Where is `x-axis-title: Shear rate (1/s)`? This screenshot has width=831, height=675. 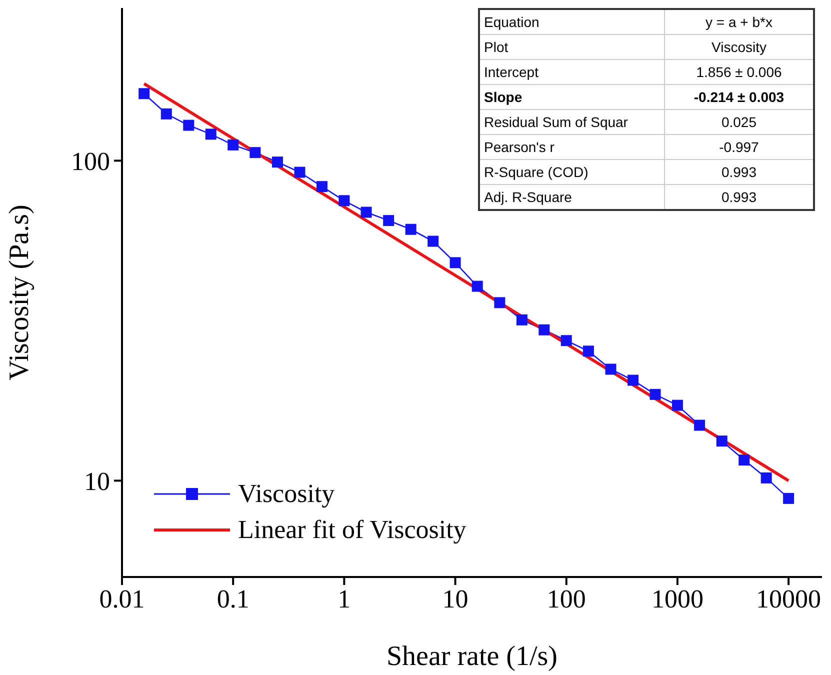 x-axis-title: Shear rate (1/s) is located at coordinates (472, 656).